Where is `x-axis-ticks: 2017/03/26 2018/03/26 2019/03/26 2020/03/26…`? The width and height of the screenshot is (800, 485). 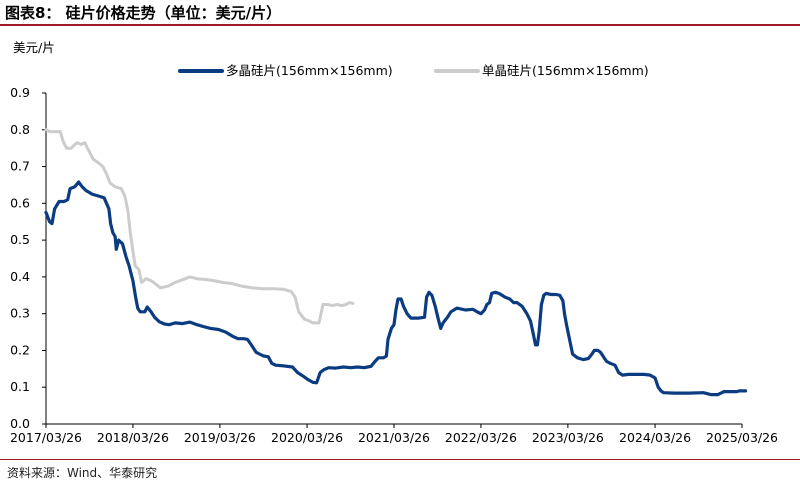 x-axis-ticks: 2017/03/26 2018/03/26 2019/03/26 2020/03/26… is located at coordinates (394, 434).